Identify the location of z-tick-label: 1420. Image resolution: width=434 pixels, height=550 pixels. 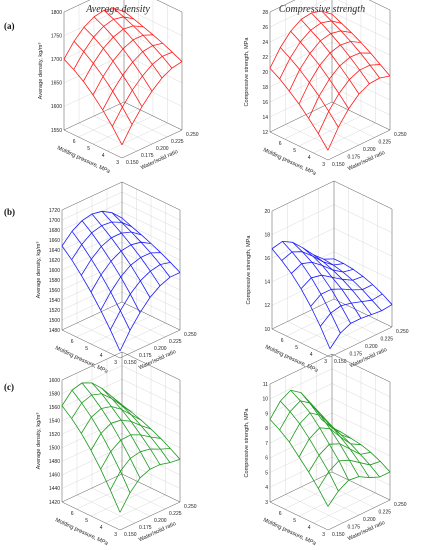
(54, 503).